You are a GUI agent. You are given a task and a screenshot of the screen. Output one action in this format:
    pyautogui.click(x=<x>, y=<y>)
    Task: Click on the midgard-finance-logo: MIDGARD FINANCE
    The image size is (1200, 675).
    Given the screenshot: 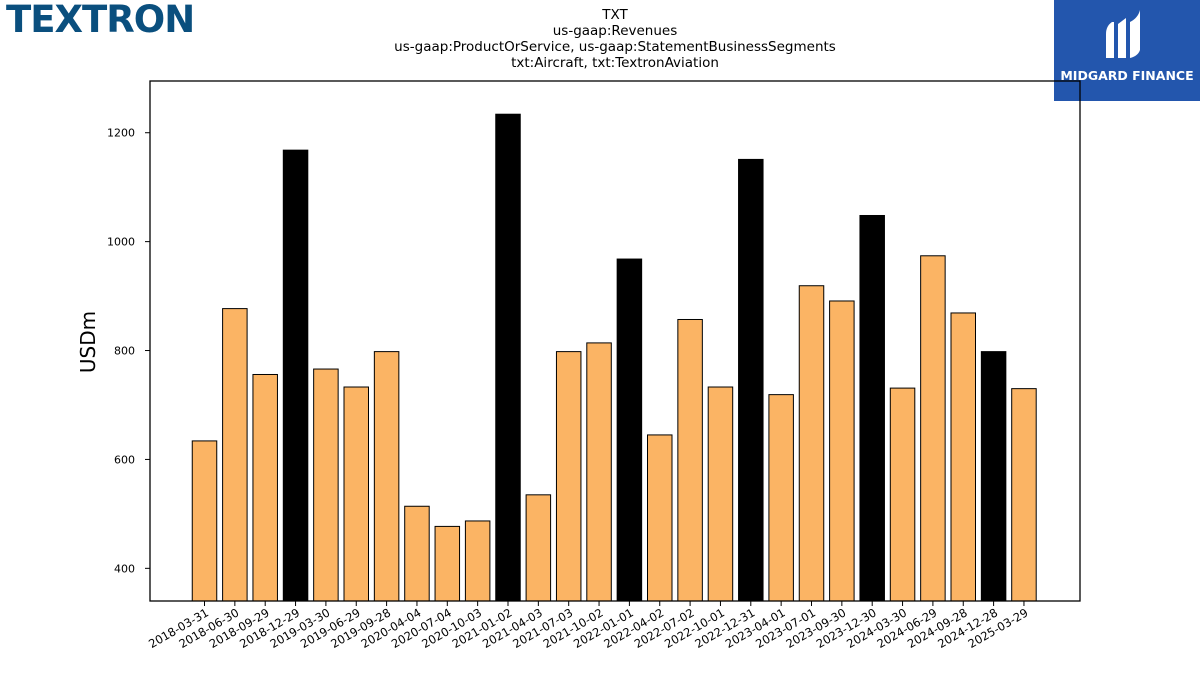 What is the action you would take?
    pyautogui.click(x=1127, y=50)
    